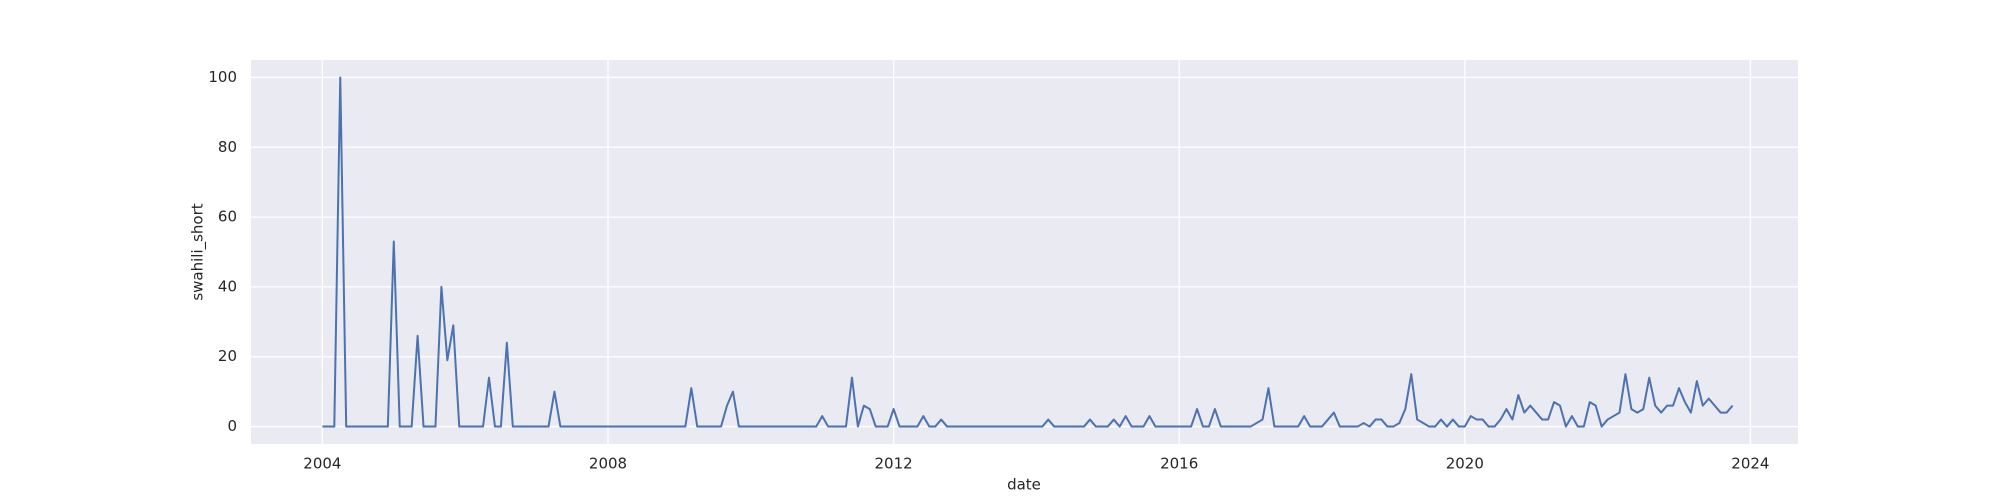 The width and height of the screenshot is (2000, 500). What do you see at coordinates (232, 426) in the screenshot?
I see `y-tick-label: 0` at bounding box center [232, 426].